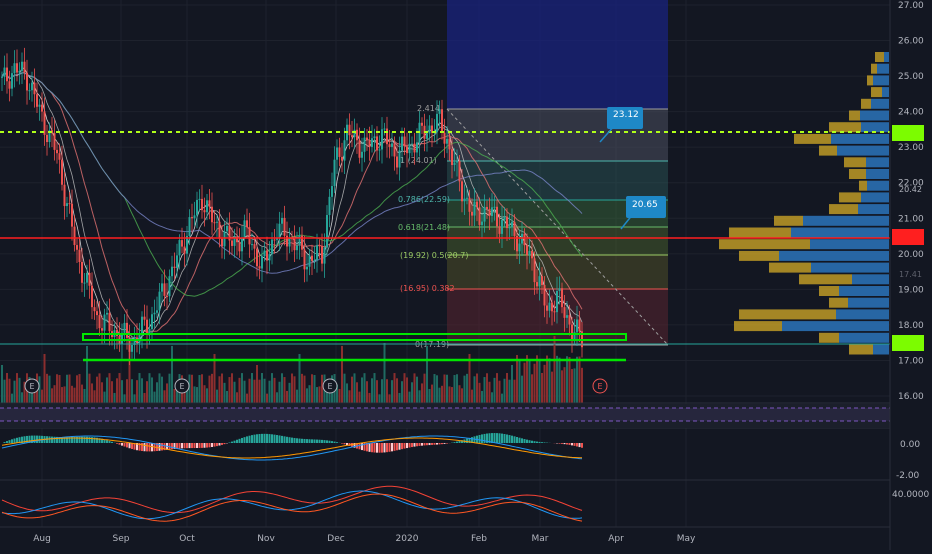  What do you see at coordinates (557, 54) in the screenshot?
I see `fib-upper-block` at bounding box center [557, 54].